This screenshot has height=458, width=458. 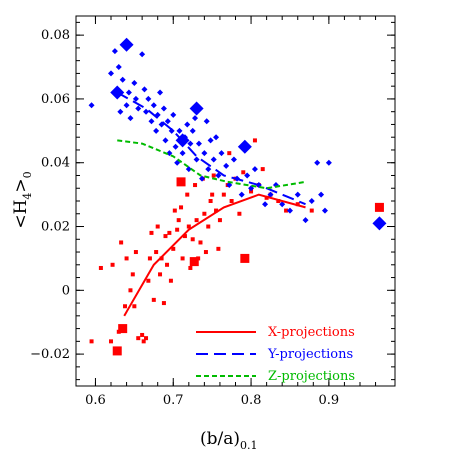 What do you see at coordinates (229, 440) in the screenshot?
I see `x-axis-label: (b/a)0.1` at bounding box center [229, 440].